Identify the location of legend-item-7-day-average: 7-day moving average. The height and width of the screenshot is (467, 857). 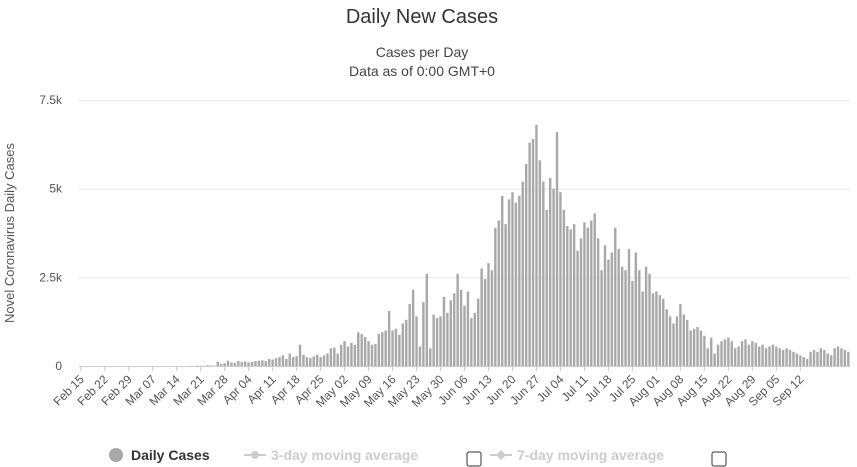
(608, 457).